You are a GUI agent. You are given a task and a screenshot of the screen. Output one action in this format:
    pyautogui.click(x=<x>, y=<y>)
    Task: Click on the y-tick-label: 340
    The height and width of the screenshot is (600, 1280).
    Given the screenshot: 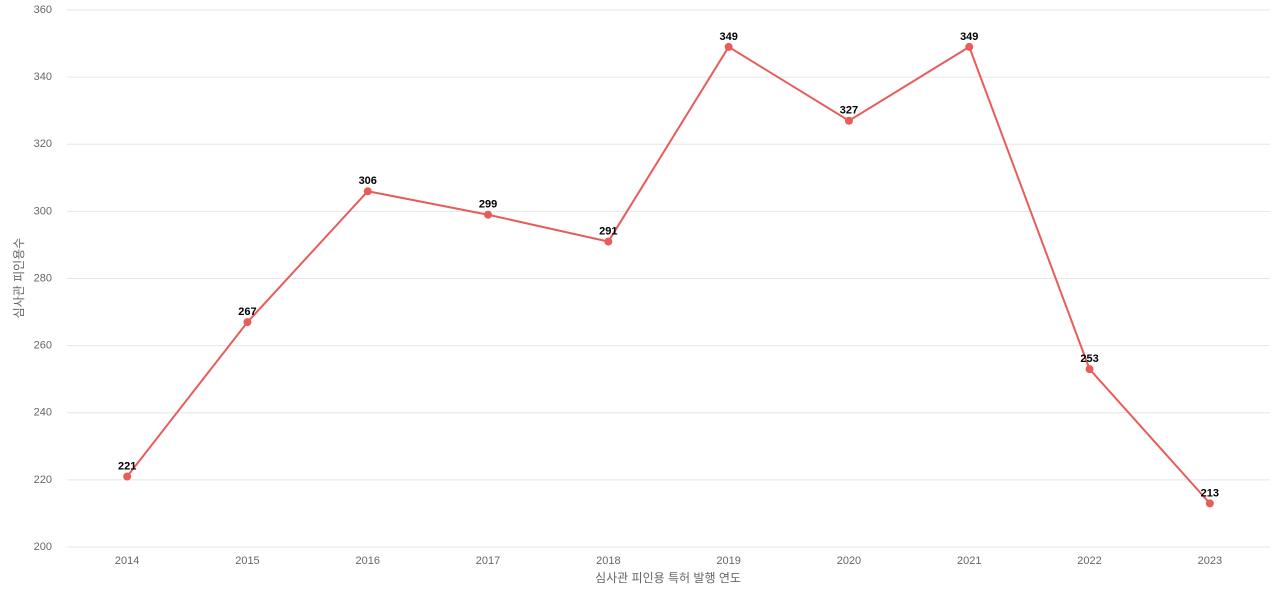 What is the action you would take?
    pyautogui.click(x=43, y=77)
    